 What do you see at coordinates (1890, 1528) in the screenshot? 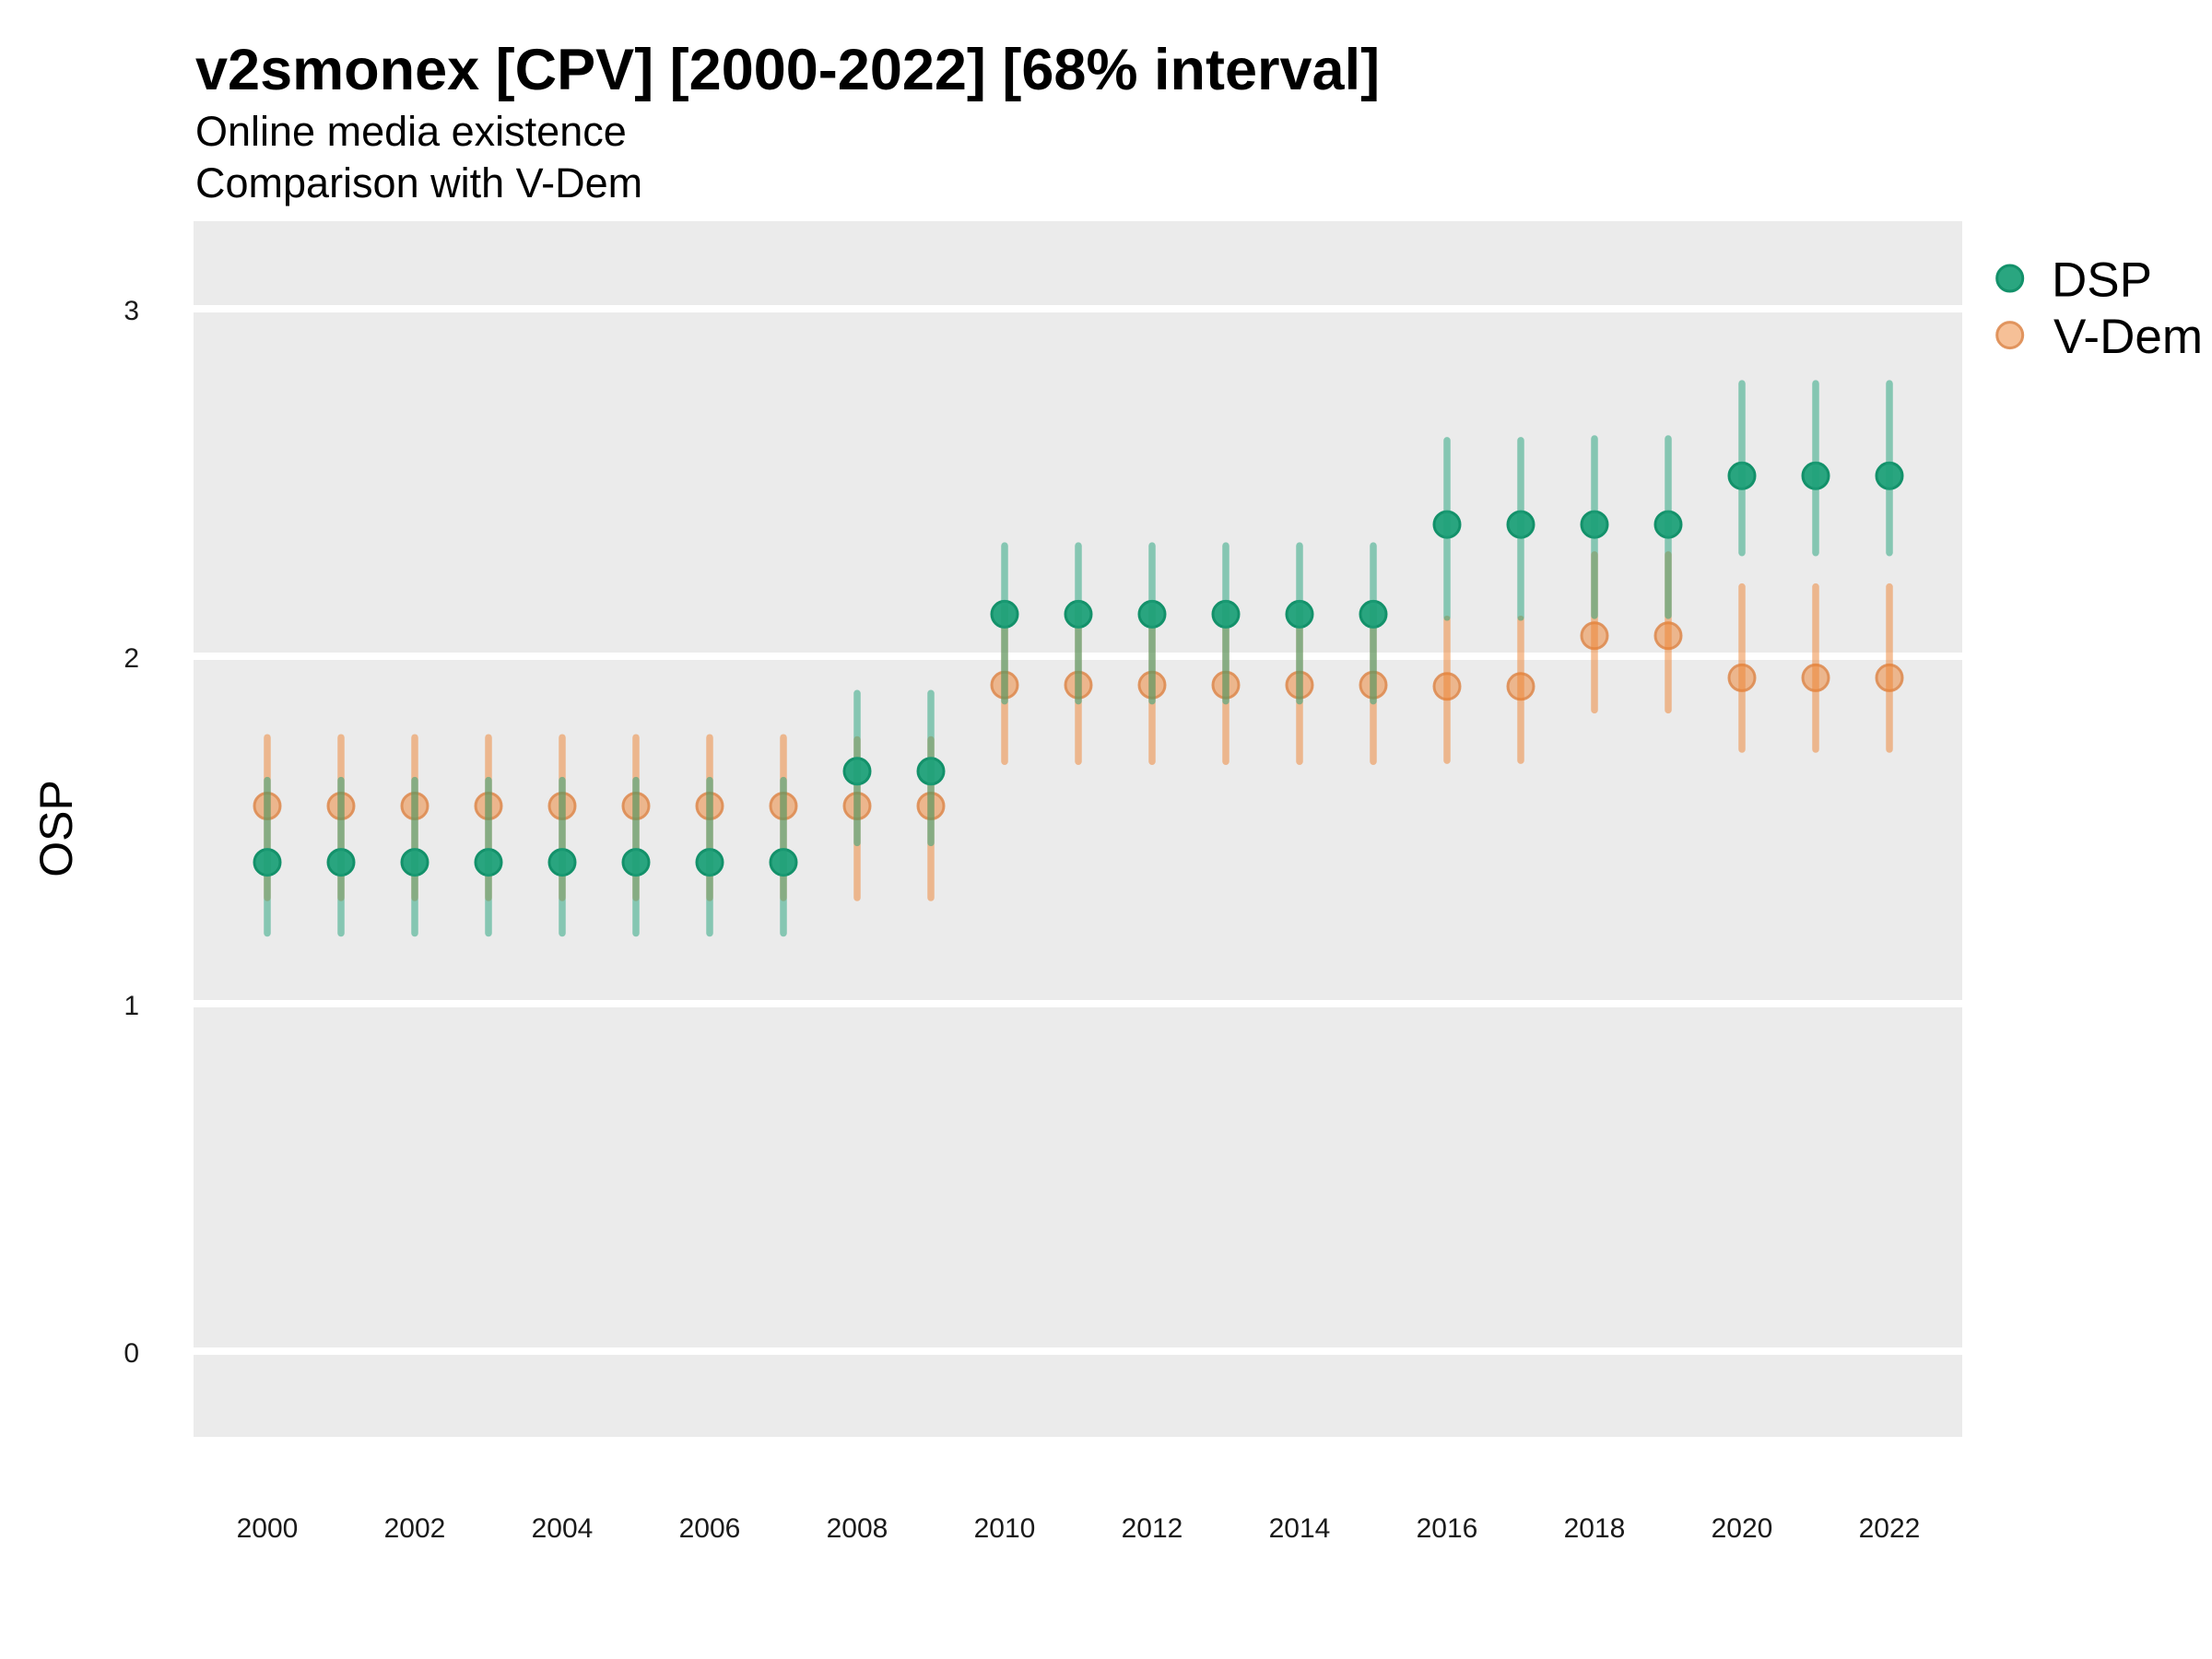
I see `svg-text: 2022` at bounding box center [1890, 1528].